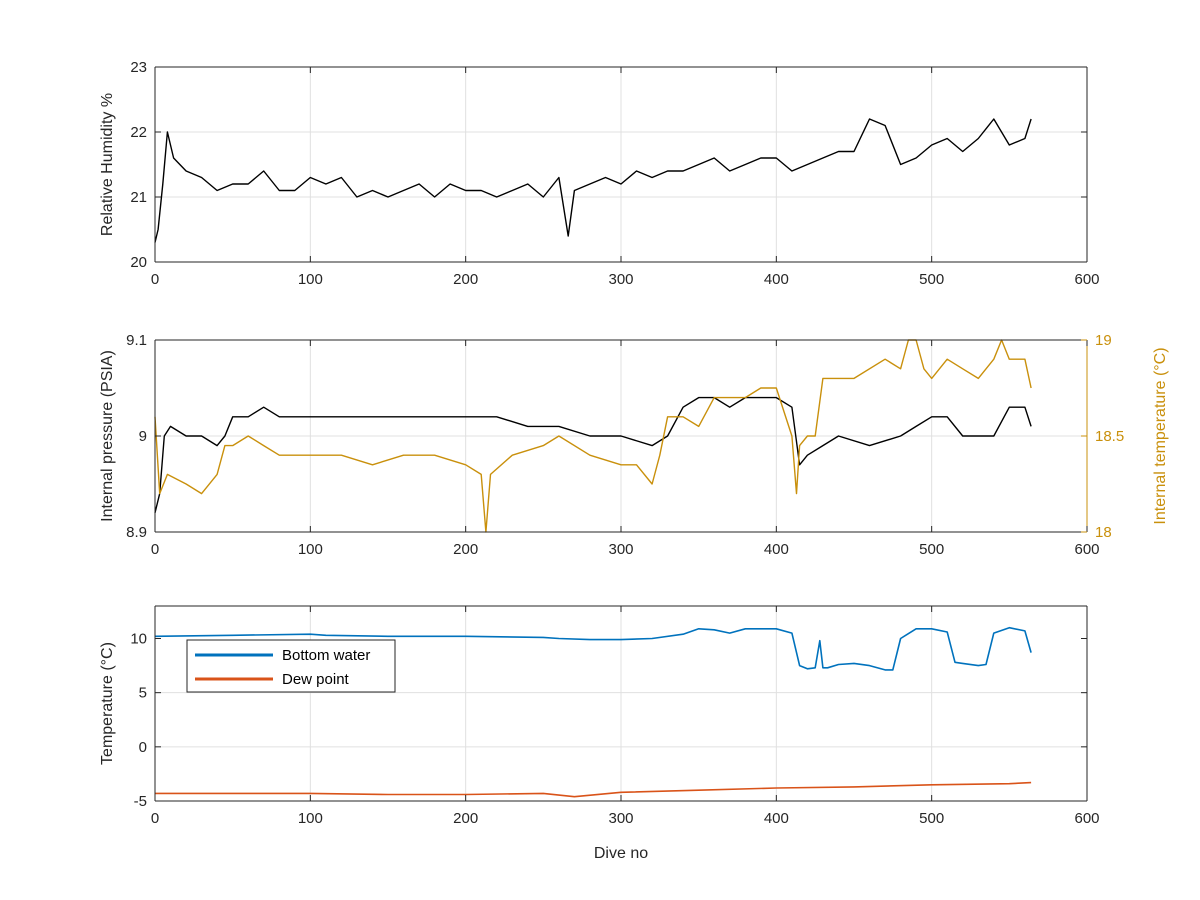 The width and height of the screenshot is (1200, 900). Describe the element at coordinates (143, 436) in the screenshot. I see `y-tick-label: 9` at that location.